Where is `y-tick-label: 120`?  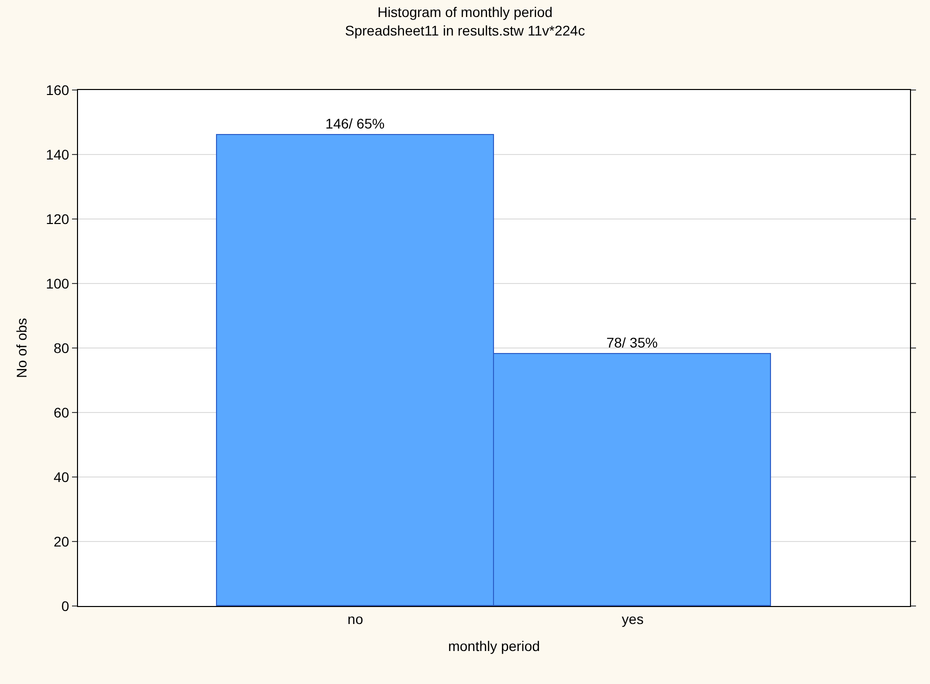
y-tick-label: 120 is located at coordinates (58, 218).